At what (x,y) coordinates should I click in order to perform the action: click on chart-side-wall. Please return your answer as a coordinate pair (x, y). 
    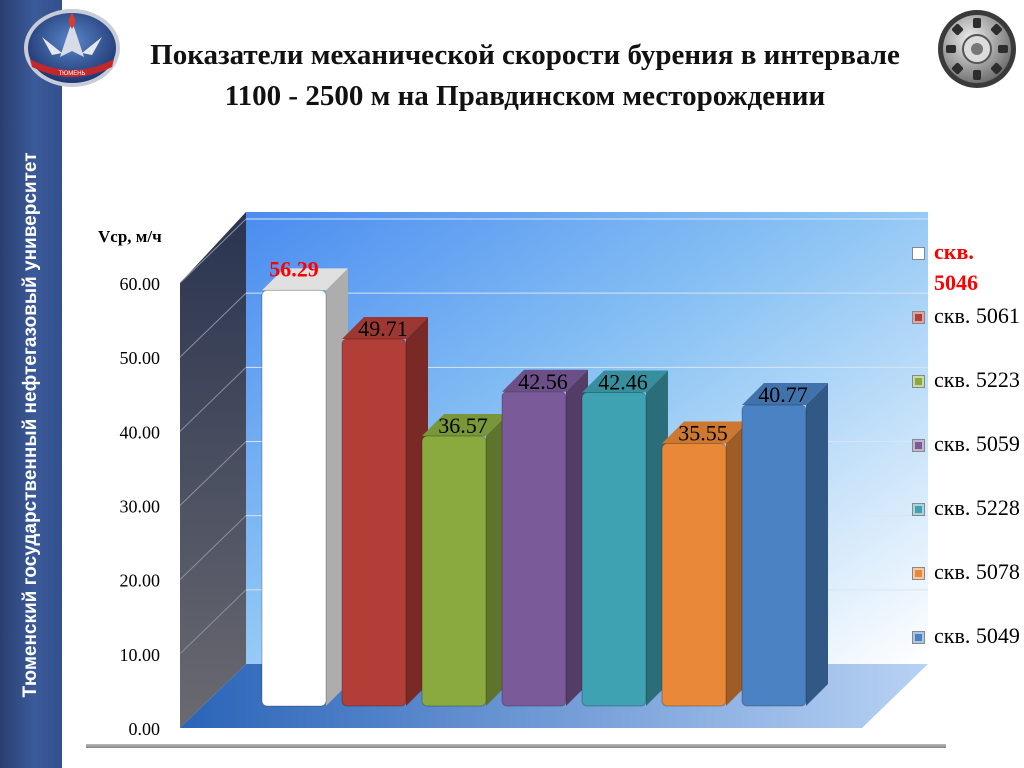
    Looking at the image, I should click on (213, 470).